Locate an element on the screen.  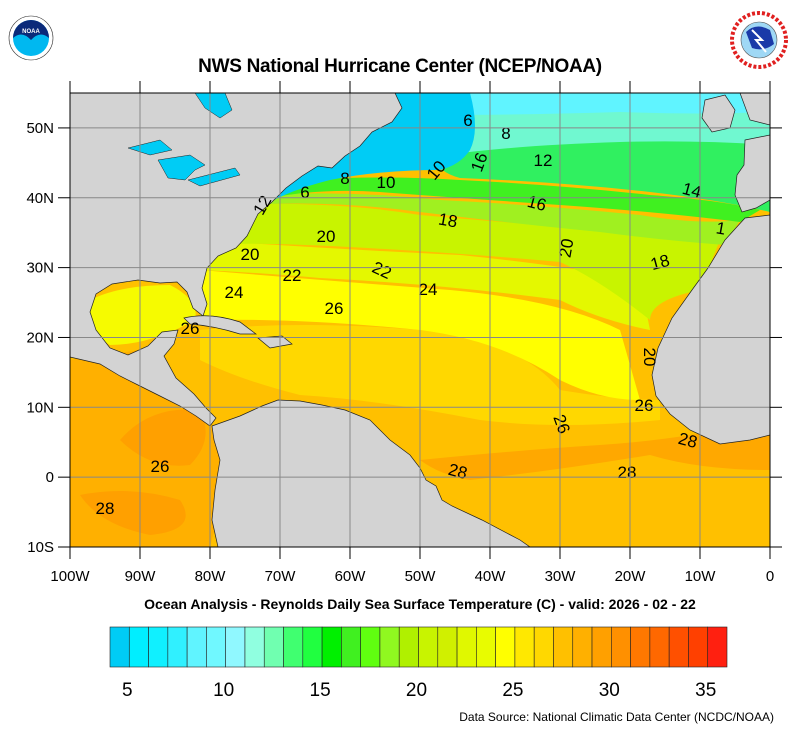
colorbar-tick-label: 10 is located at coordinates (223, 690).